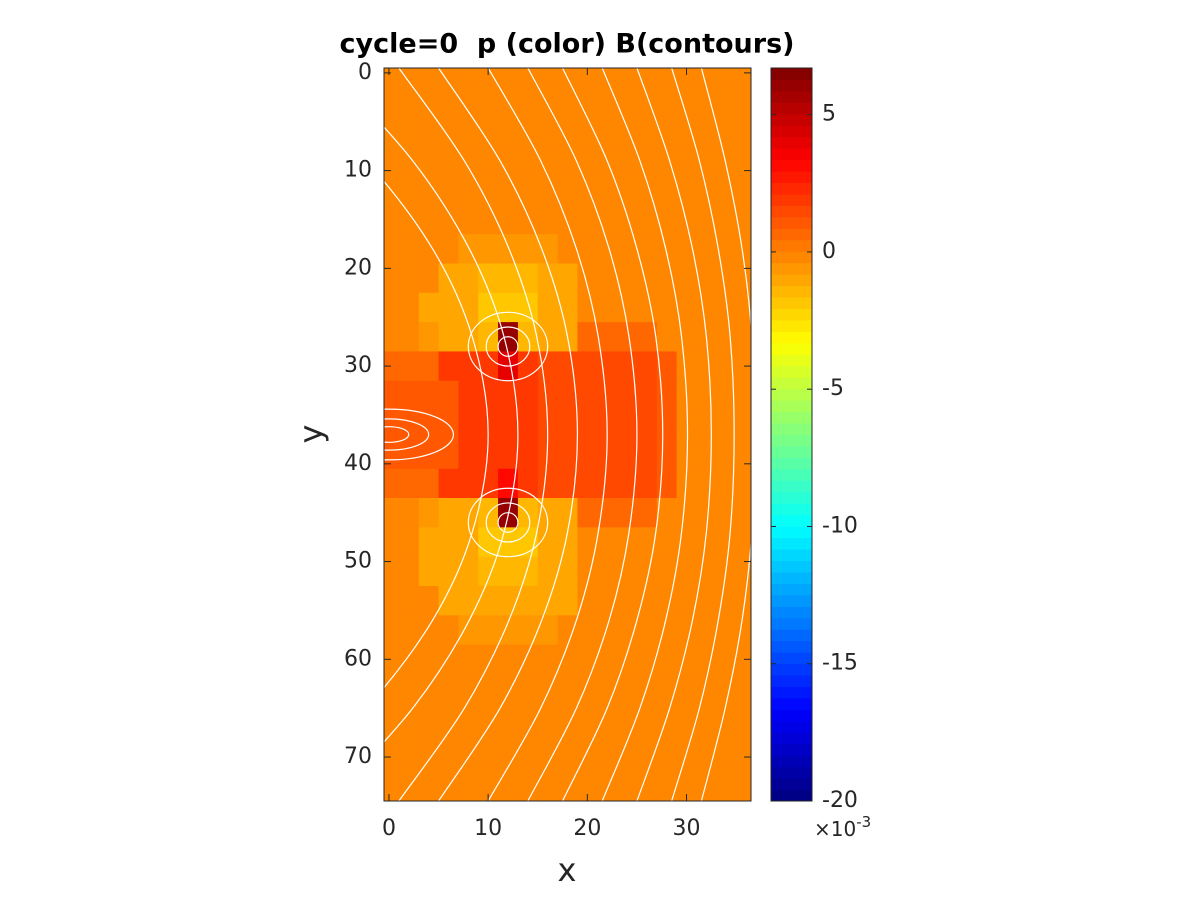 The width and height of the screenshot is (1200, 900). I want to click on colorbar-frame, so click(791, 434).